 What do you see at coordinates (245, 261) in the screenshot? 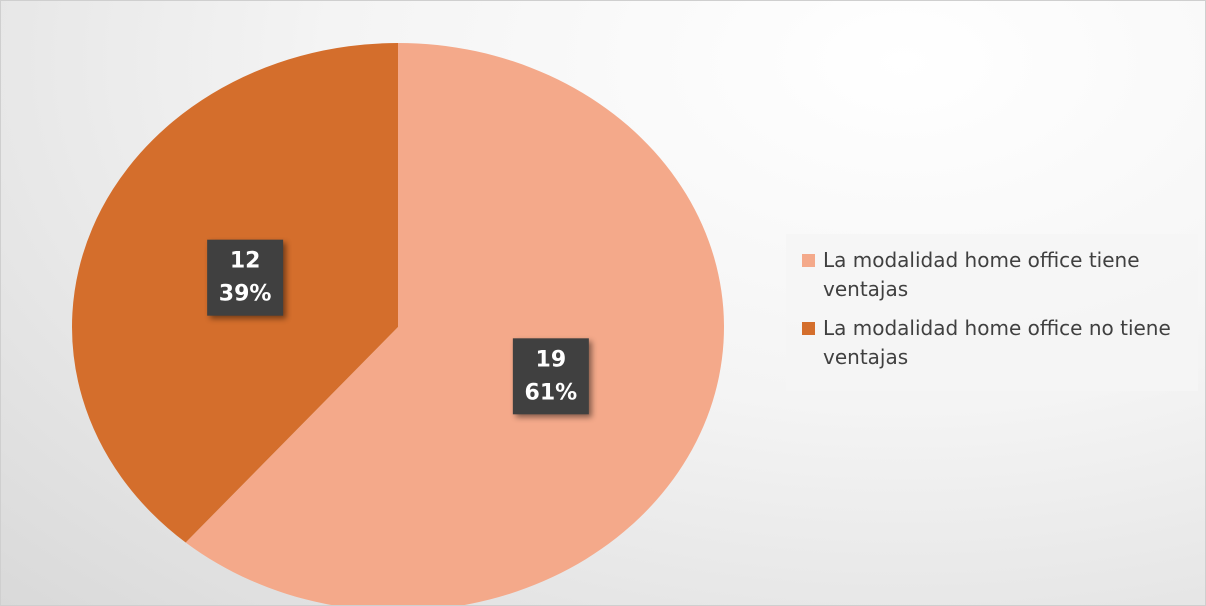
I see `data-label-value: 12` at bounding box center [245, 261].